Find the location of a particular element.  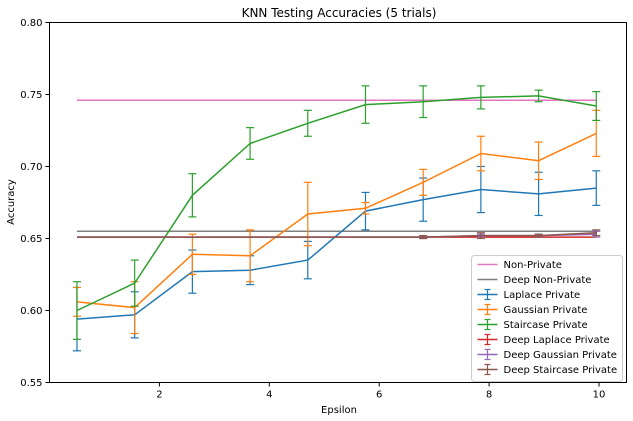

x-tick-label: 10 is located at coordinates (599, 395).